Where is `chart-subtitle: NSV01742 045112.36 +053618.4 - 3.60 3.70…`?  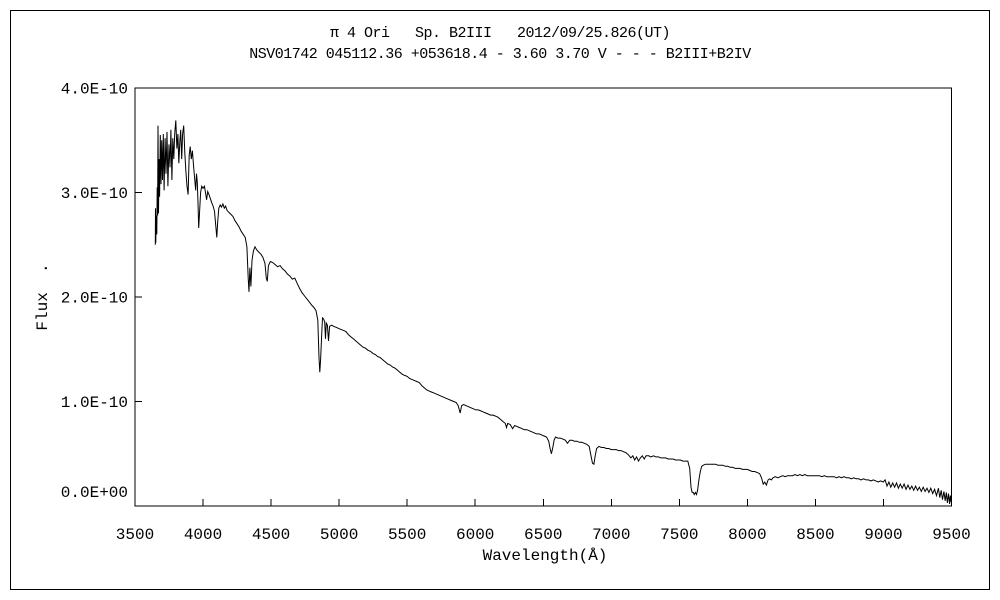
chart-subtitle: NSV01742 045112.36 +053618.4 - 3.60 3.70… is located at coordinates (500, 54).